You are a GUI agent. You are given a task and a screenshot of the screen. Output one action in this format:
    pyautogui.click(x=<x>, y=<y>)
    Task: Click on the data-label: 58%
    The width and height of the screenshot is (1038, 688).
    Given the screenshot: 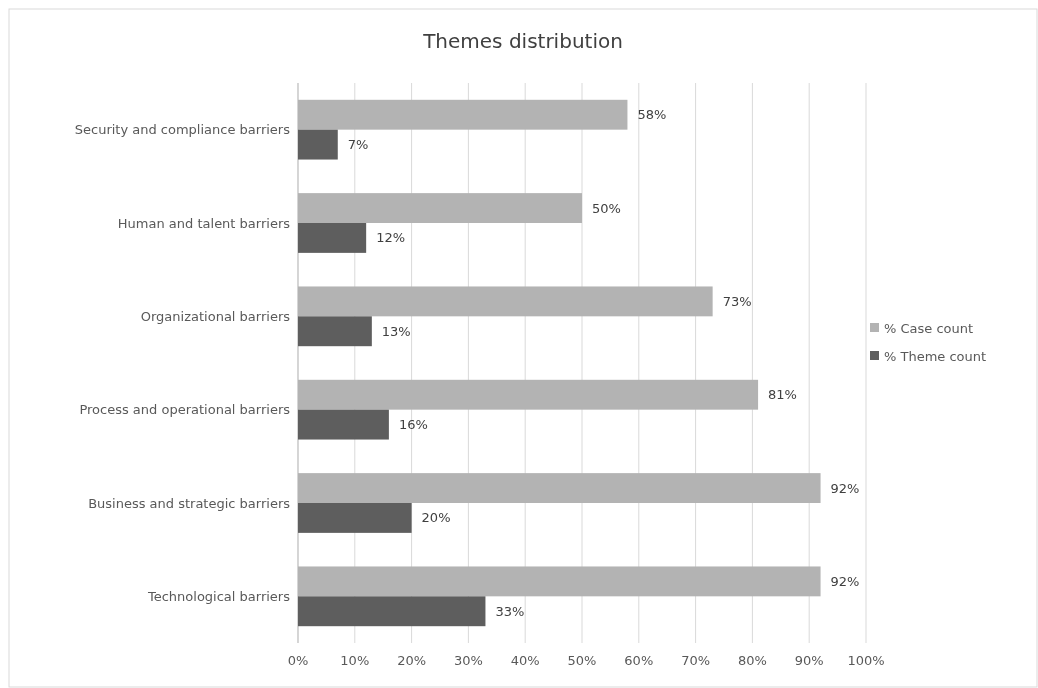 What is the action you would take?
    pyautogui.click(x=652, y=115)
    